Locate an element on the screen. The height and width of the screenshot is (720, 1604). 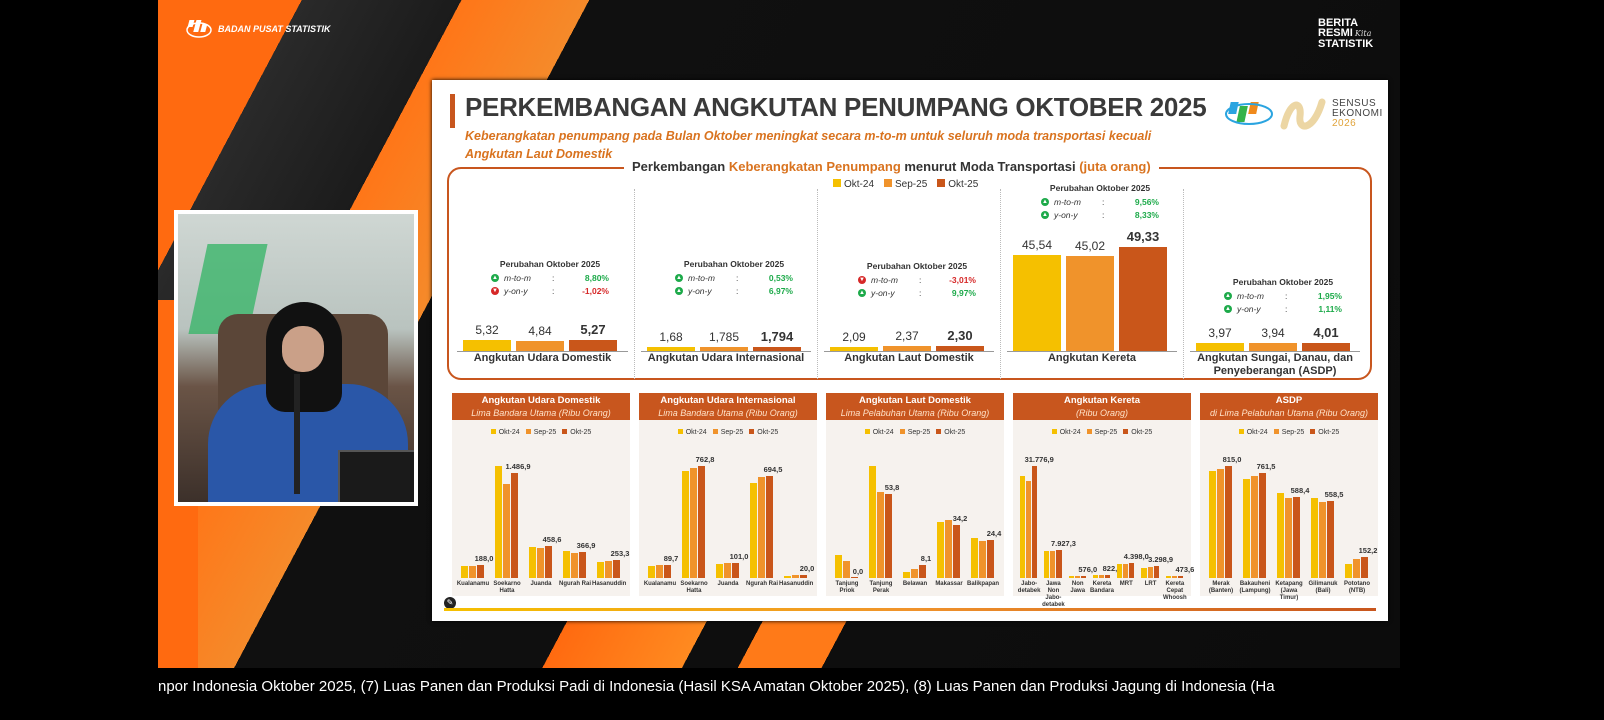
category-label: Pototano (NTB) is located at coordinates (1357, 587).